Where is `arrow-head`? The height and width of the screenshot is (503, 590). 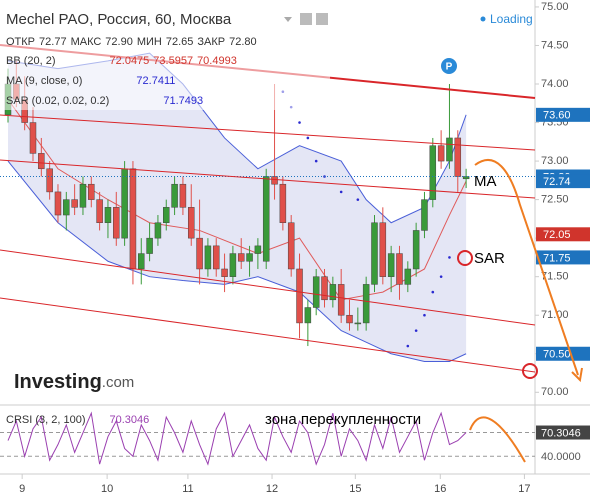 arrow-head is located at coordinates (577, 375).